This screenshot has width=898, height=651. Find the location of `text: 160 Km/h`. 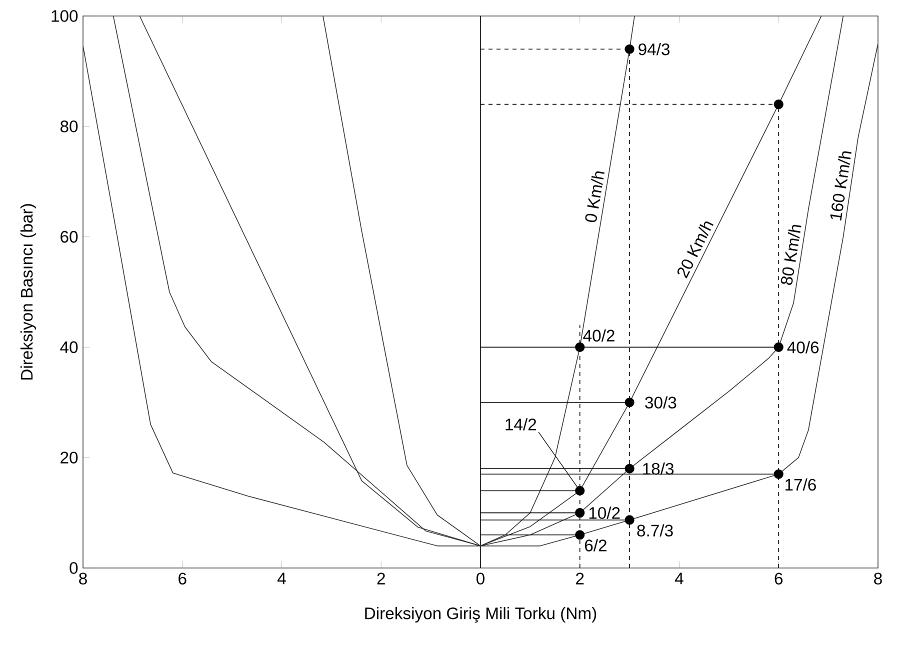

text: 160 Km/h is located at coordinates (841, 185).